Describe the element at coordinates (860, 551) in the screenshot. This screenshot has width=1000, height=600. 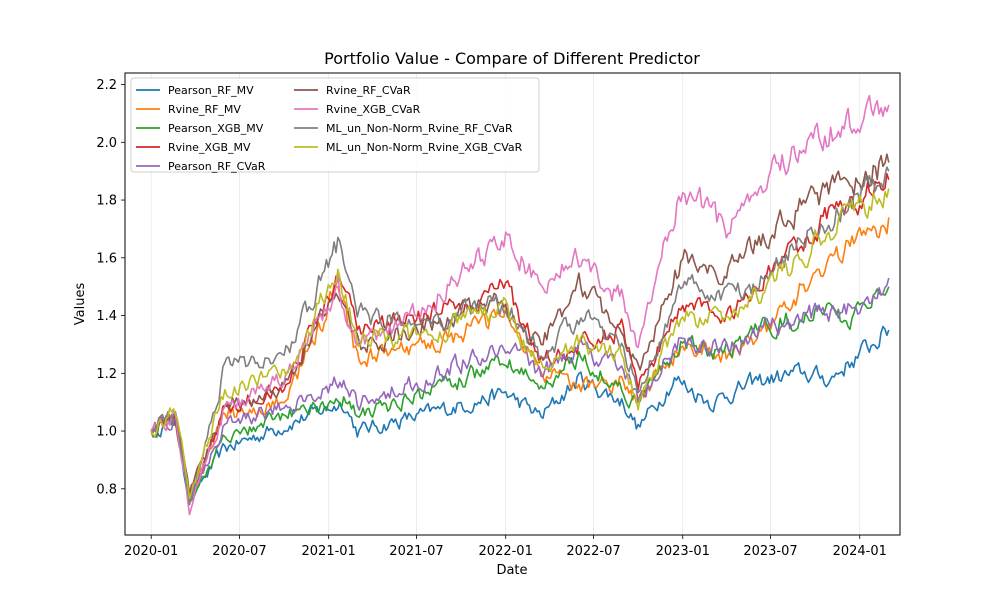
I see `x-tick-label: 2024-01` at that location.